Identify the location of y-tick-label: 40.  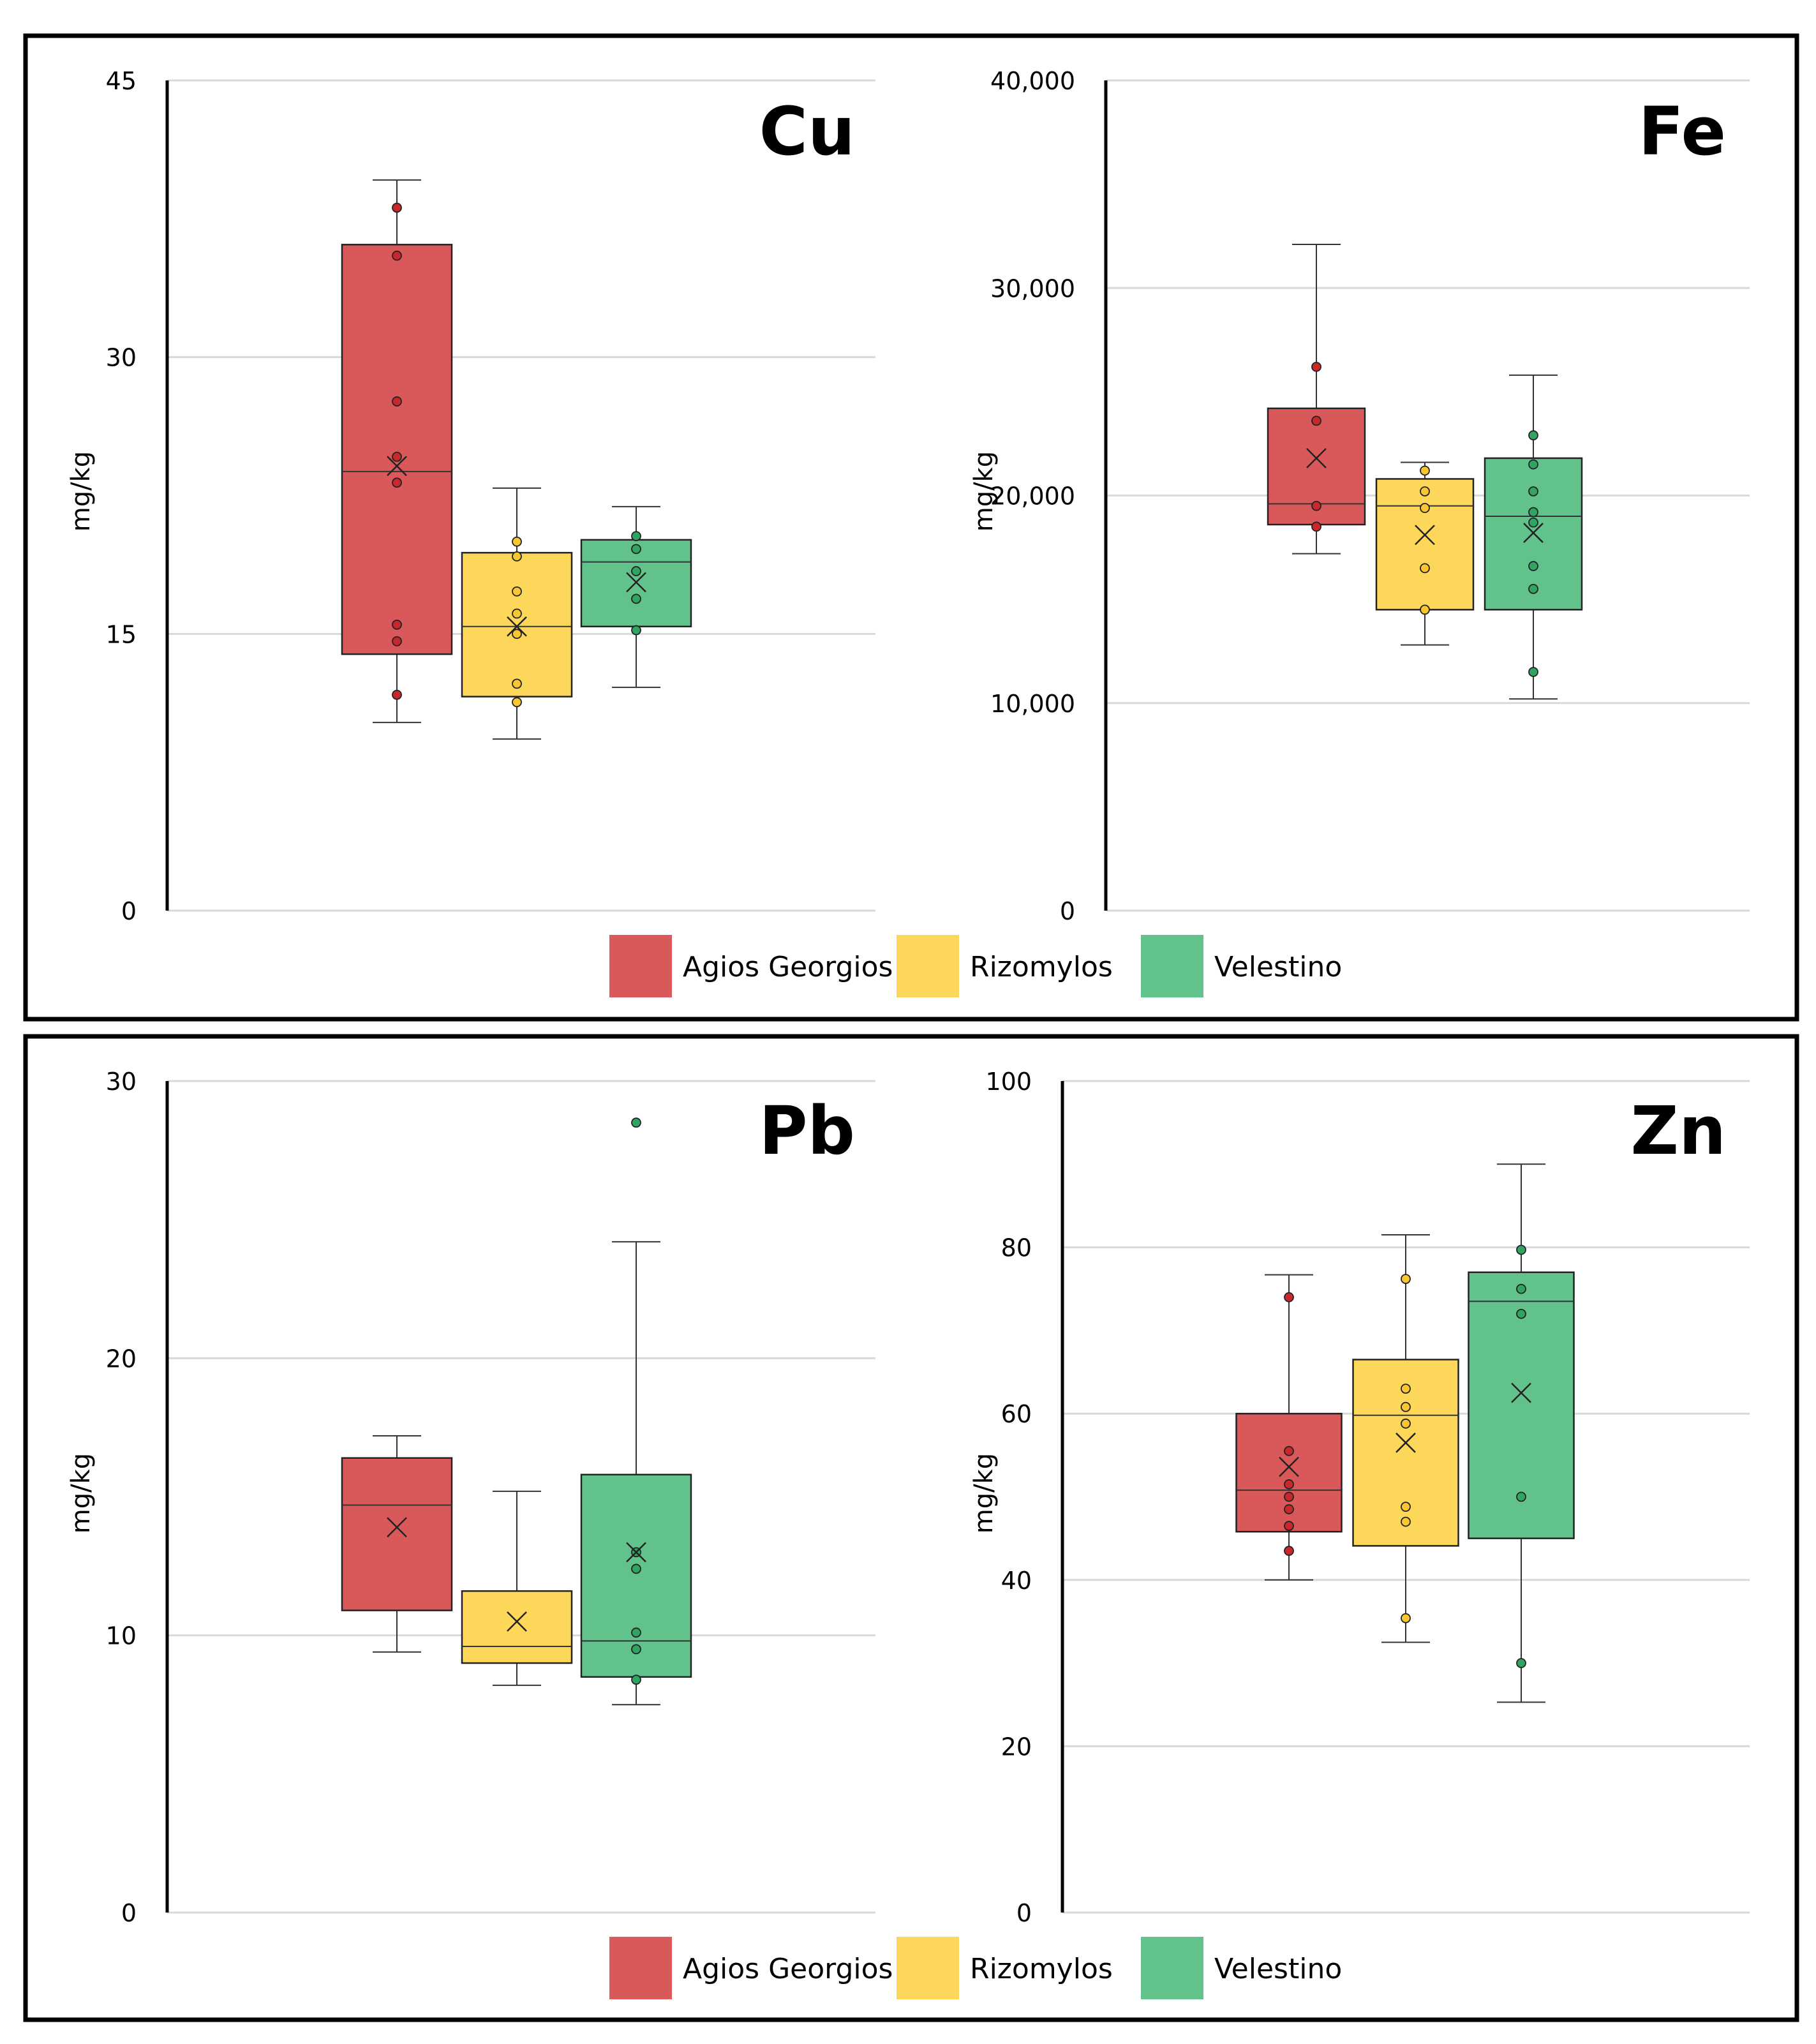
(1016, 1581).